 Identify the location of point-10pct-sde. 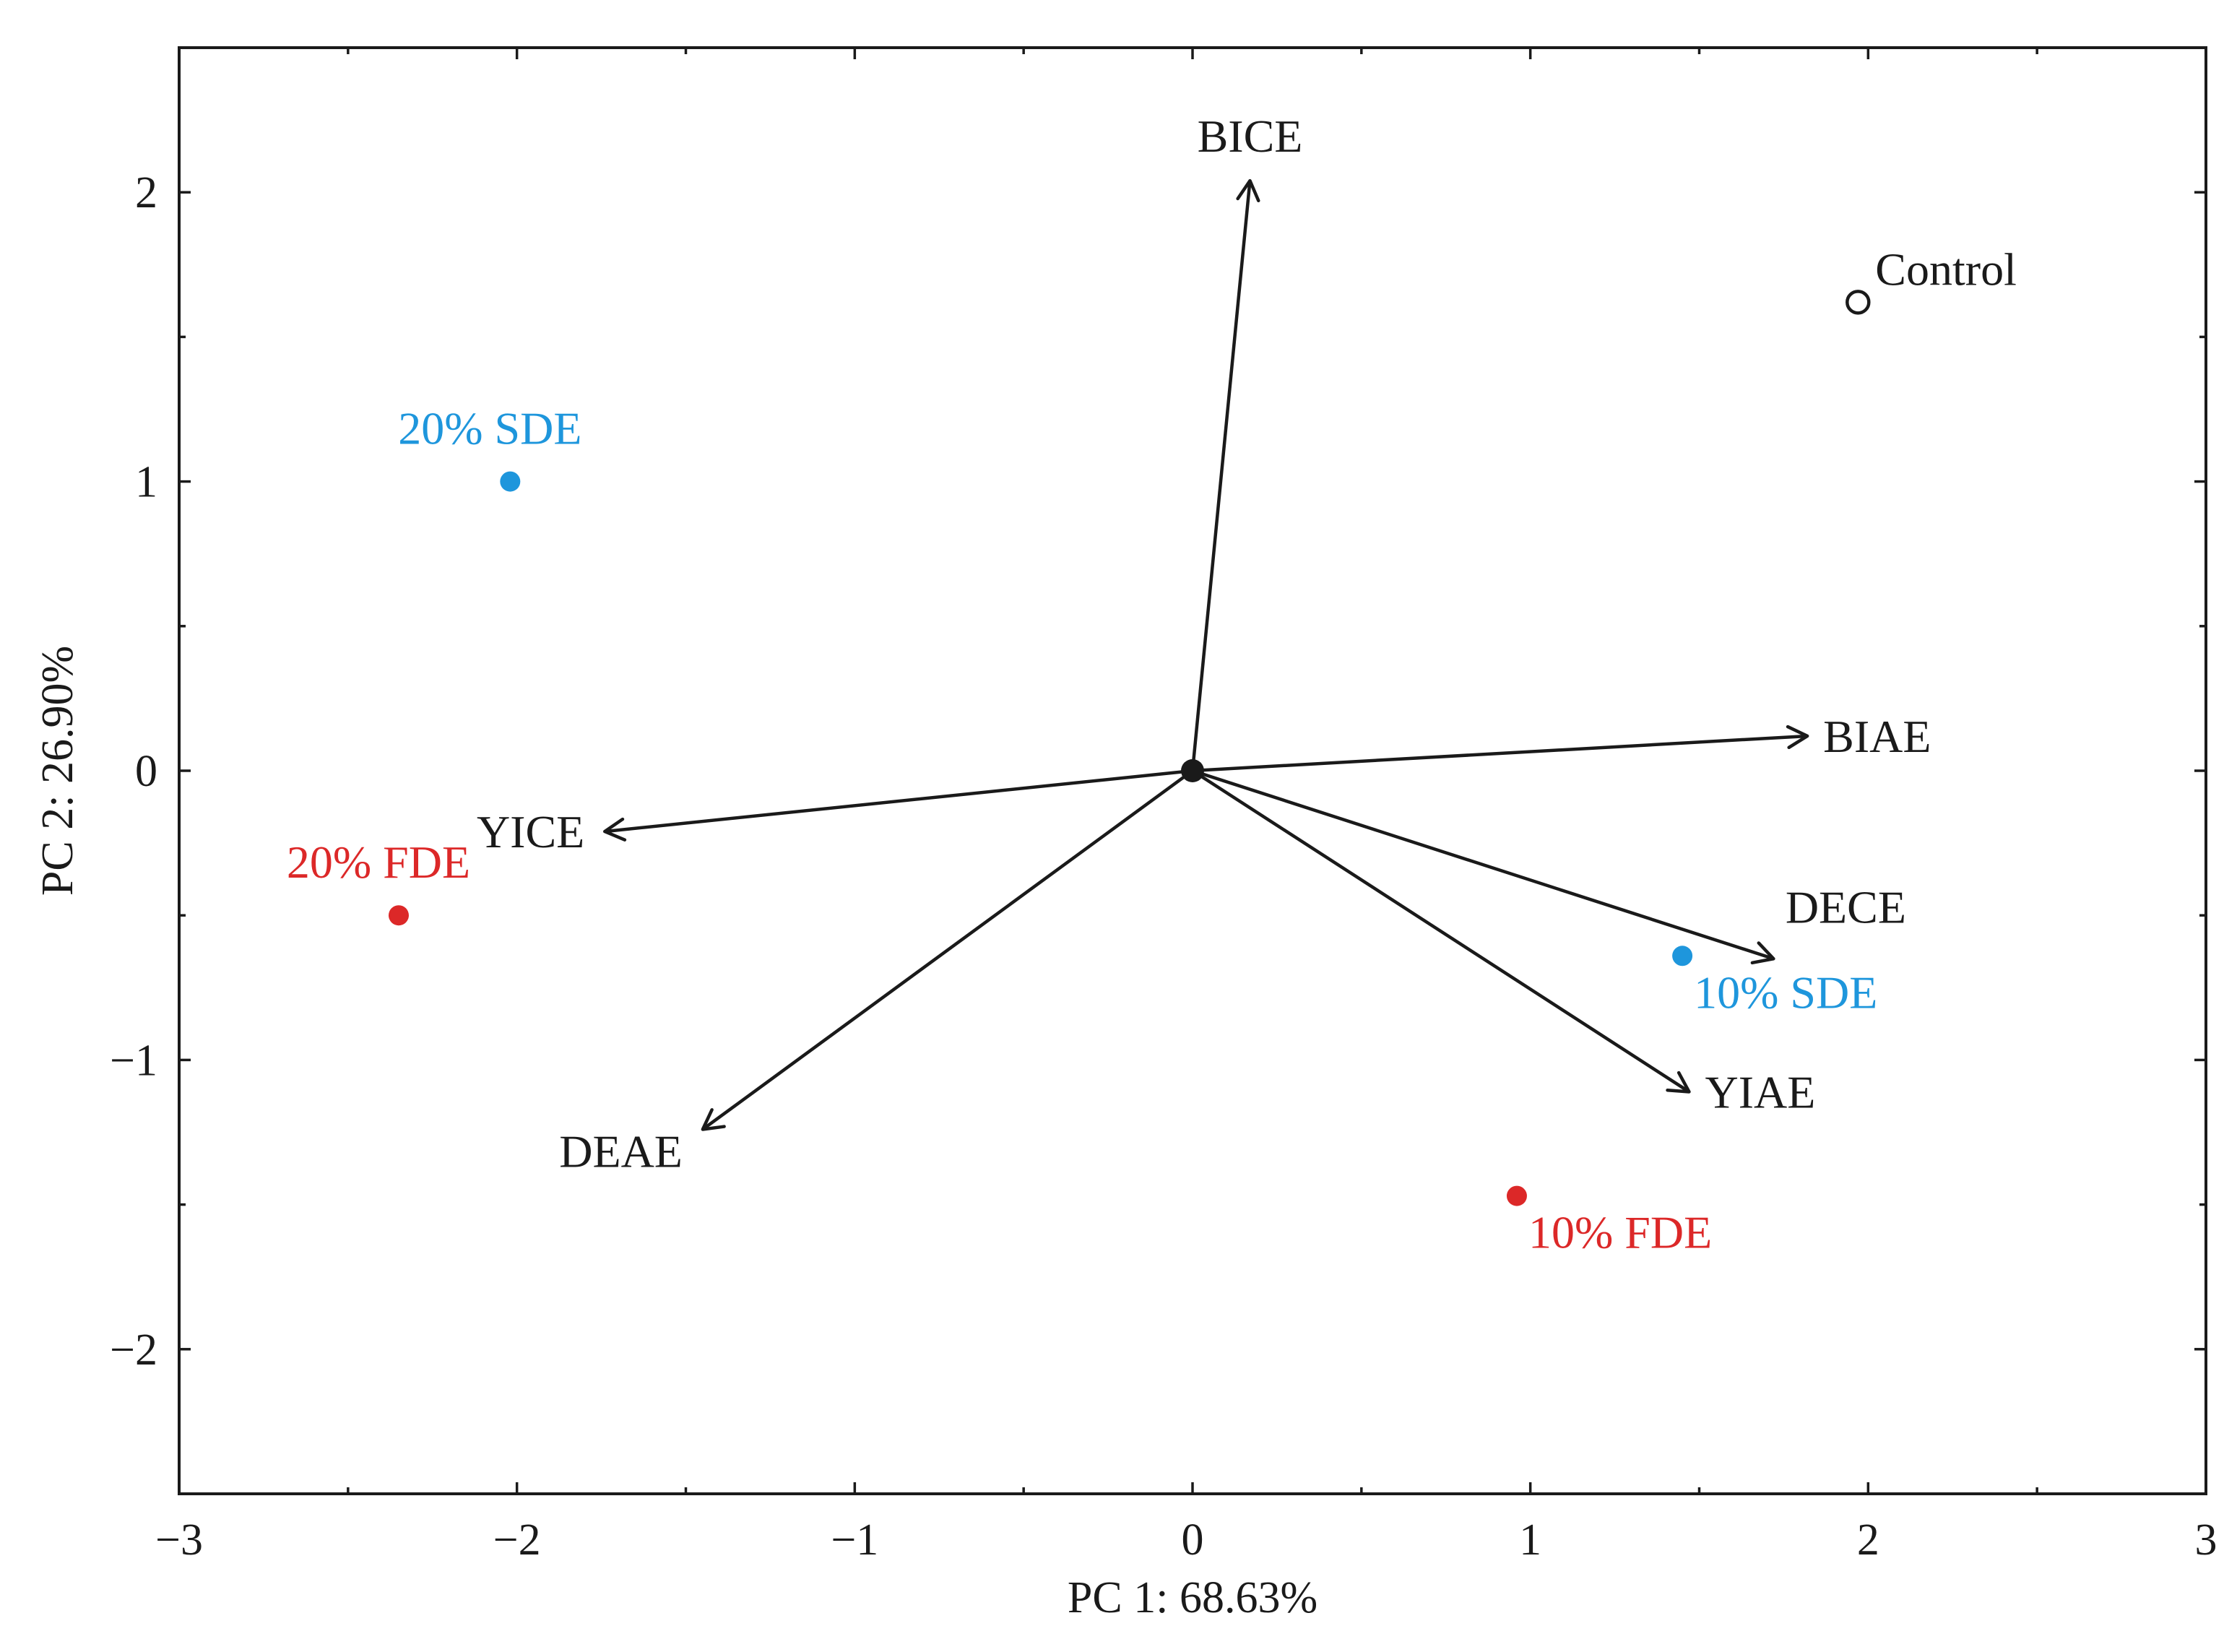
(1683, 956).